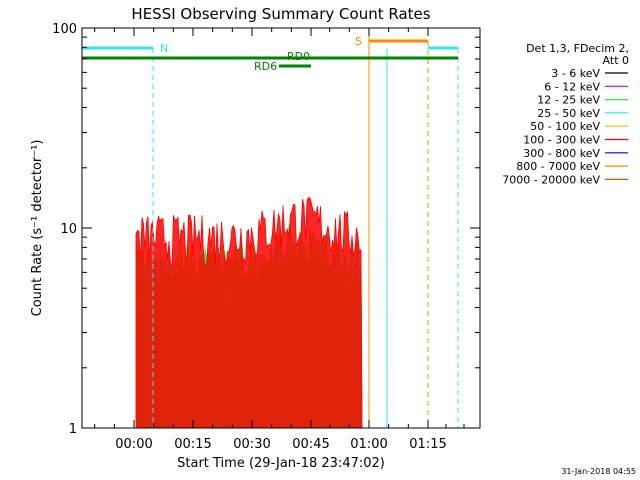 The image size is (640, 480). I want to click on legend-entry-label: 800 - 7000 keV, so click(558, 166).